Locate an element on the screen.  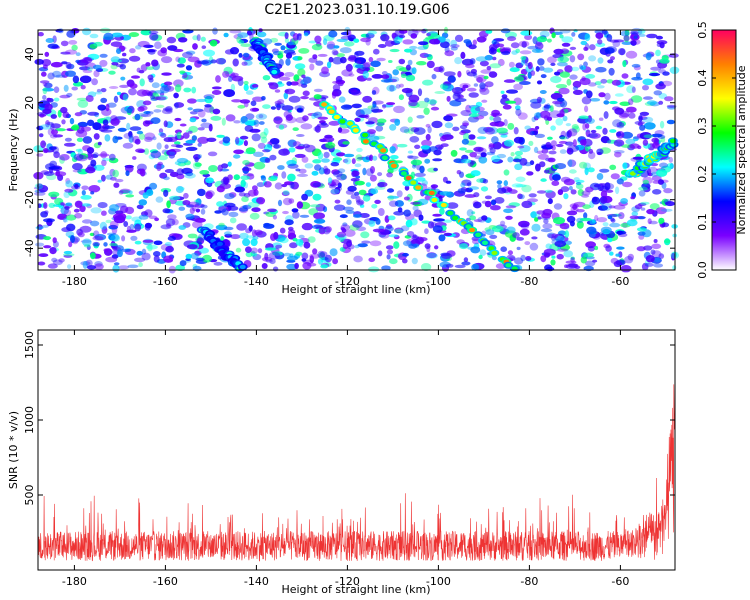
colorbar-tick-label: 0.4 is located at coordinates (702, 78).